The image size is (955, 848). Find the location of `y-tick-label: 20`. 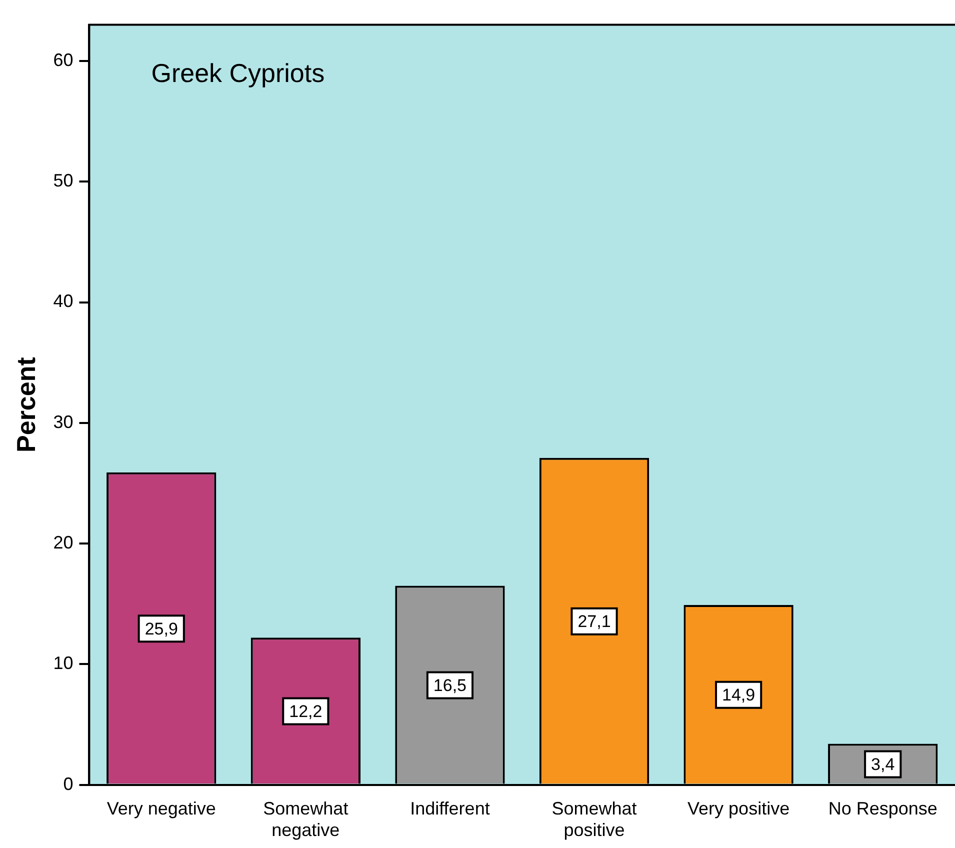

y-tick-label: 20 is located at coordinates (63, 542).